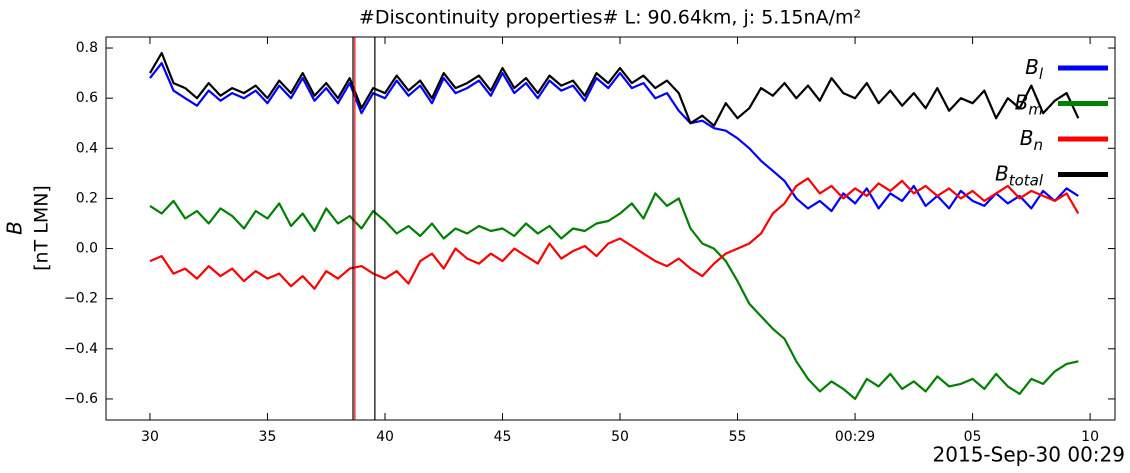 The image size is (1130, 473). What do you see at coordinates (973, 437) in the screenshot?
I see `x-tick-label: 05` at bounding box center [973, 437].